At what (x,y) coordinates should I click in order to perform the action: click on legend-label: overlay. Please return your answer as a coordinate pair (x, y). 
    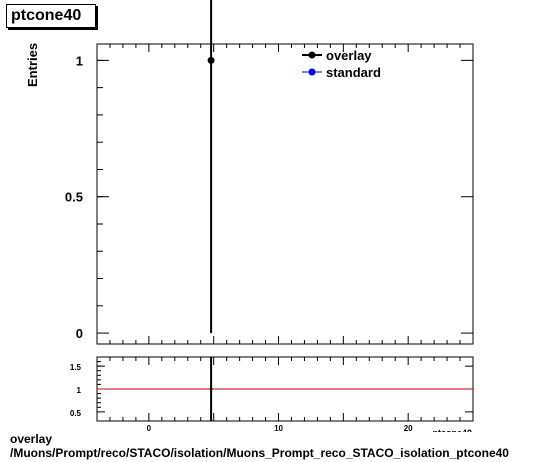
    Looking at the image, I should click on (349, 55).